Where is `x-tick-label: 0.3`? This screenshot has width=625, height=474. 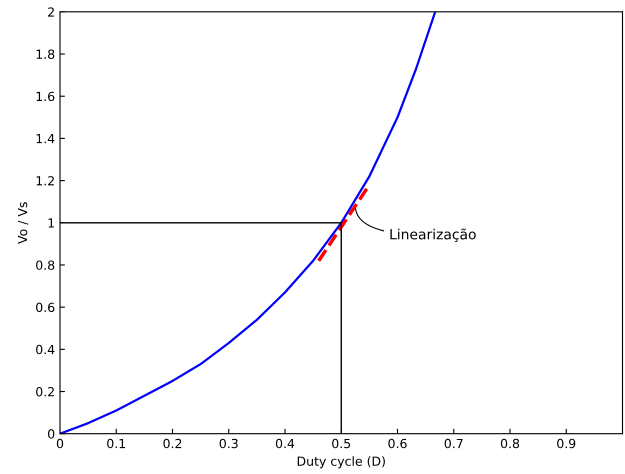
x-tick-label: 0.3 is located at coordinates (229, 443).